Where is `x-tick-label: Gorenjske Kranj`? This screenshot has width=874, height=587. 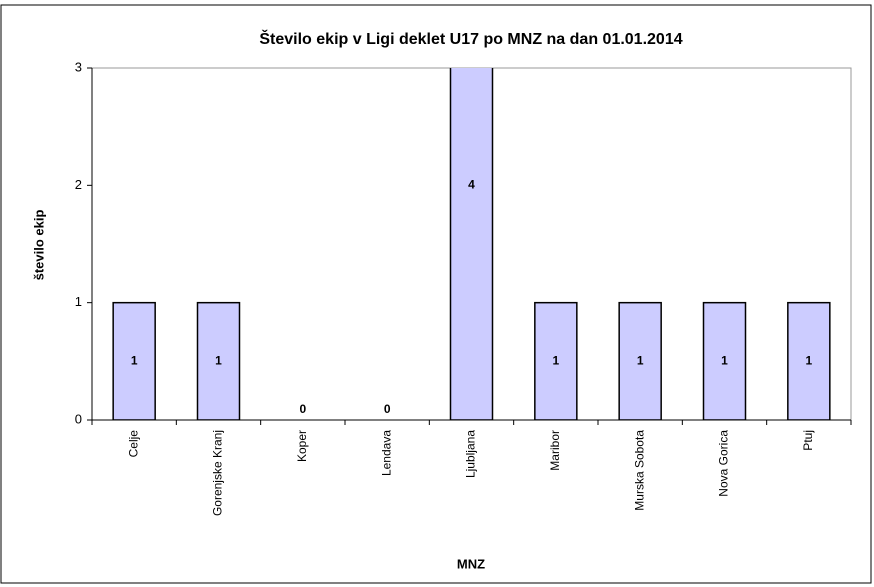 x-tick-label: Gorenjske Kranj is located at coordinates (218, 473).